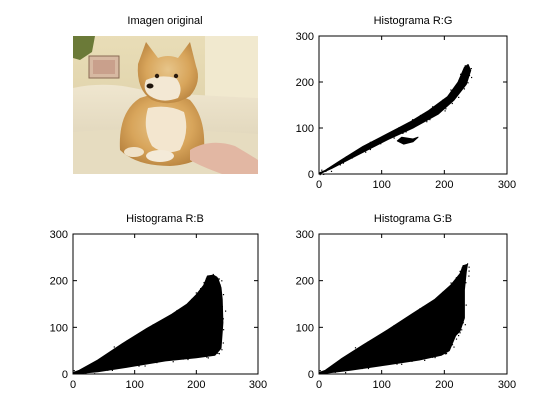 This screenshot has width=560, height=420. I want to click on y-tick-label-rg: 0, so click(311, 175).